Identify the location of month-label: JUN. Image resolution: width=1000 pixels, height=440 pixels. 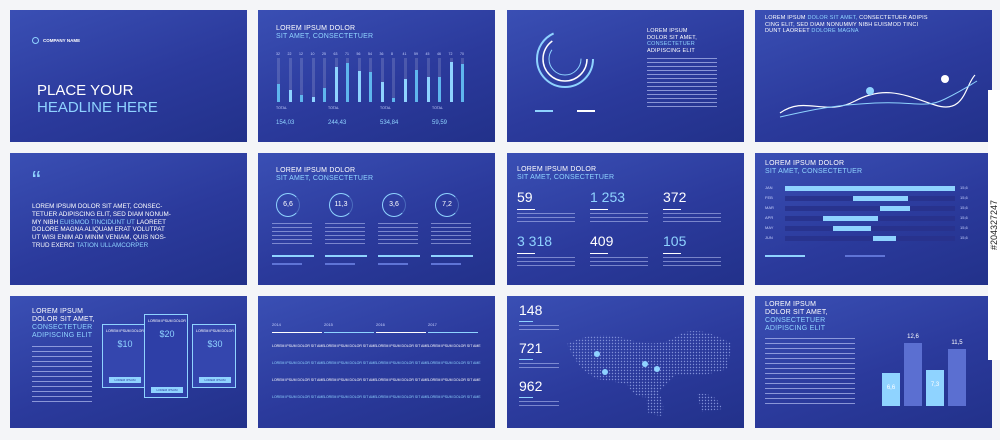
(769, 237).